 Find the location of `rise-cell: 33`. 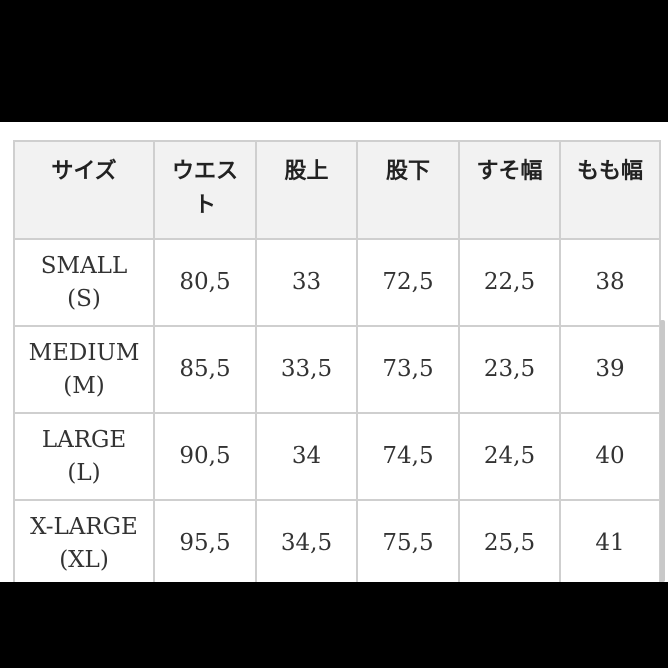

rise-cell: 33 is located at coordinates (306, 282).